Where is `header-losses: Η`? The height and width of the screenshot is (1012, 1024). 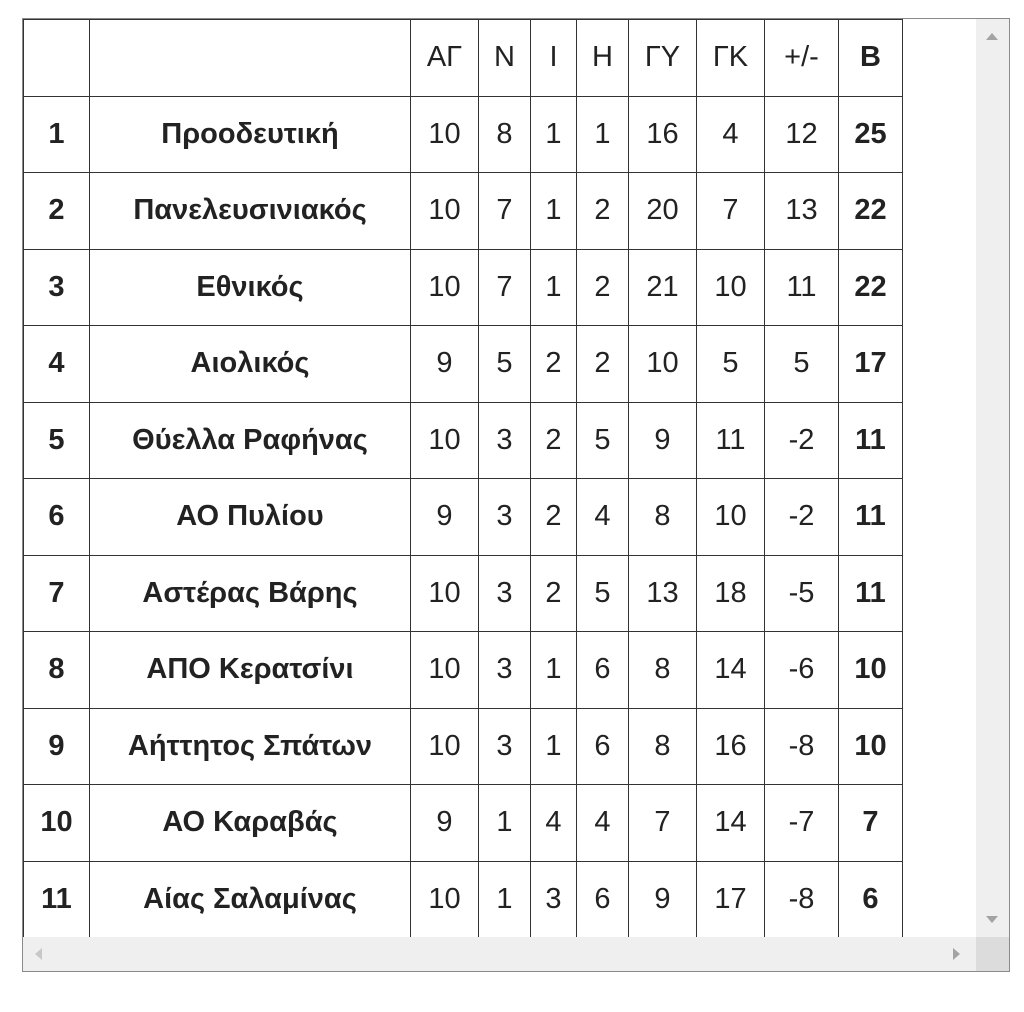
header-losses: Η is located at coordinates (602, 58).